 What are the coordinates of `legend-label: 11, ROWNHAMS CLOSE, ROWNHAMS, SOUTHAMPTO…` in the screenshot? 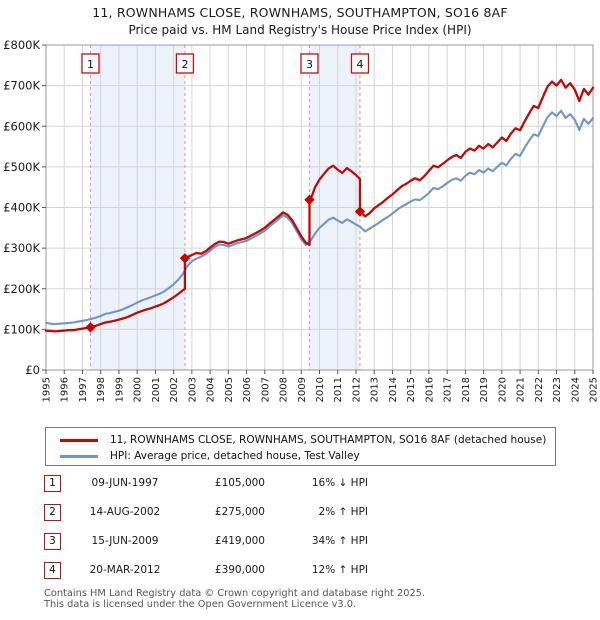 It's located at (328, 440).